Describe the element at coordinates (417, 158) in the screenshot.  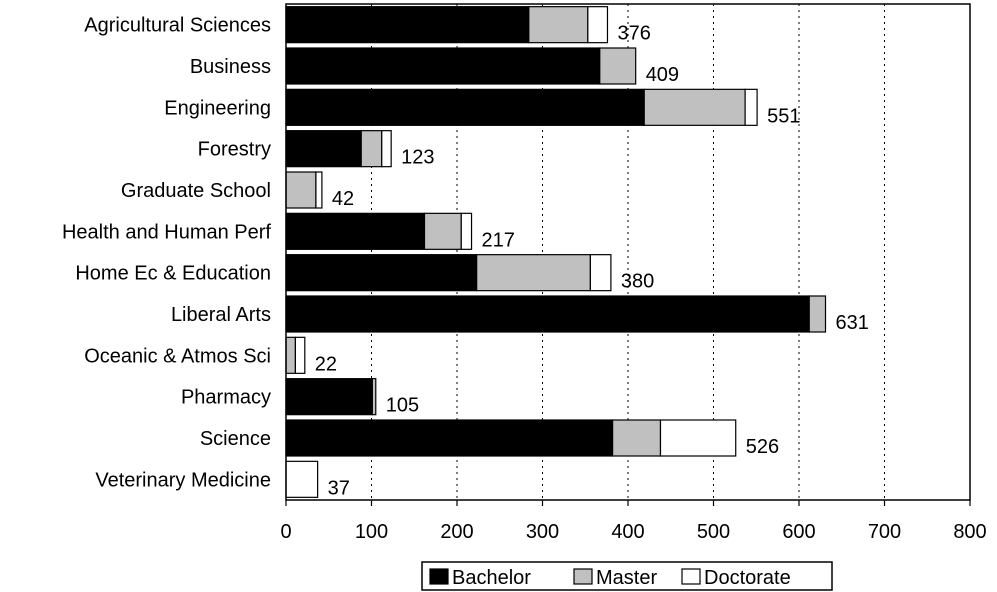
I see `bar-total-label: 123` at that location.